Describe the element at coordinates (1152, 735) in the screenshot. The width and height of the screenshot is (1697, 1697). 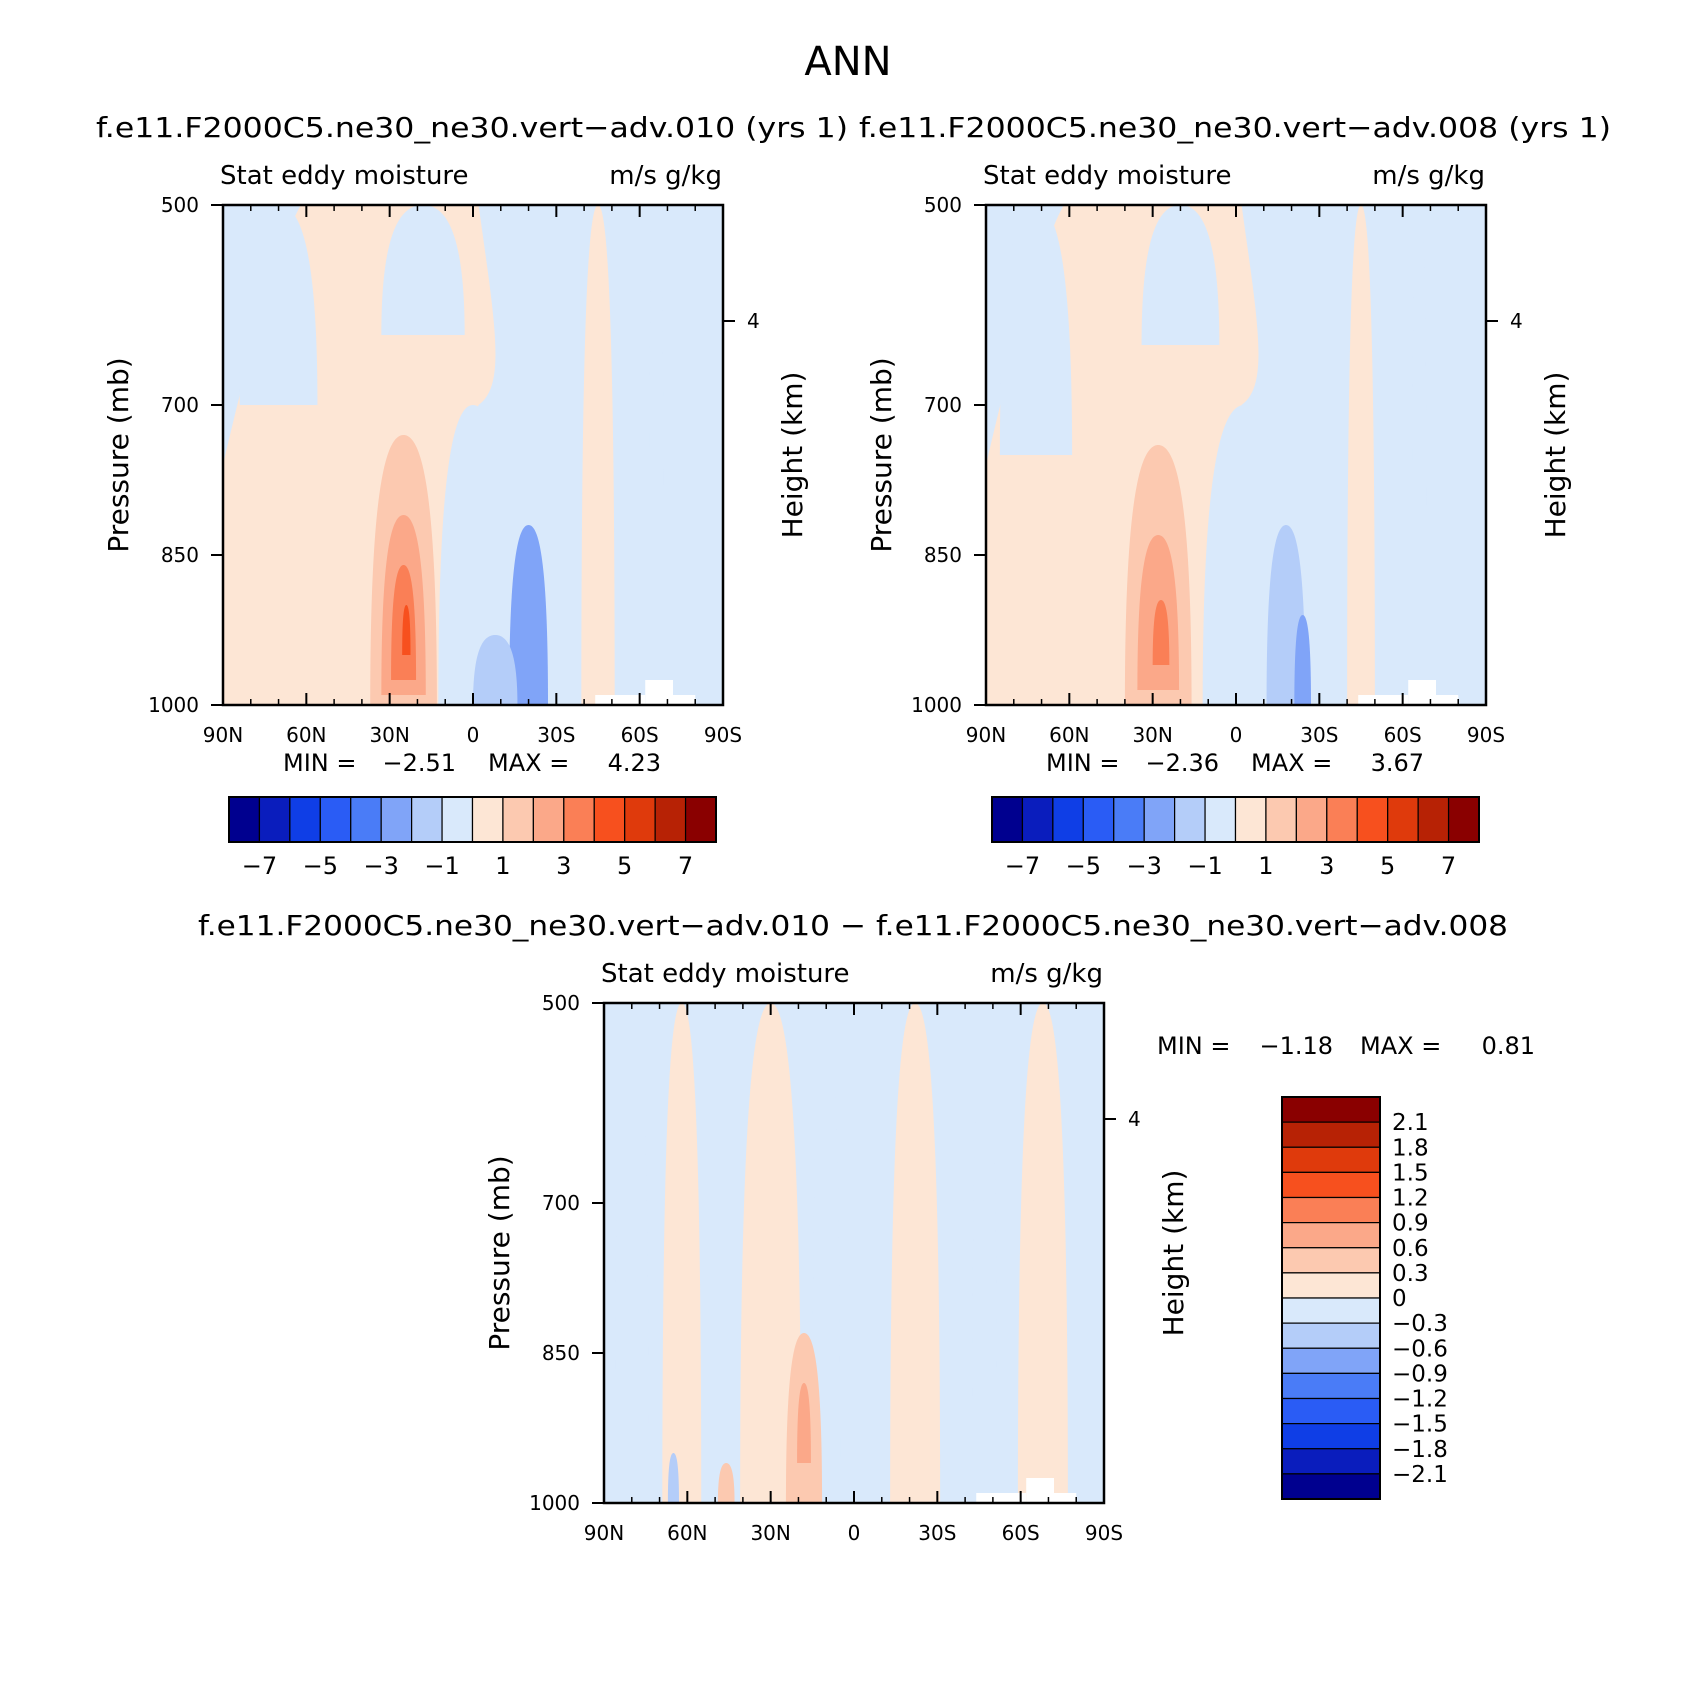
I see `x-tick-label: 30N` at that location.